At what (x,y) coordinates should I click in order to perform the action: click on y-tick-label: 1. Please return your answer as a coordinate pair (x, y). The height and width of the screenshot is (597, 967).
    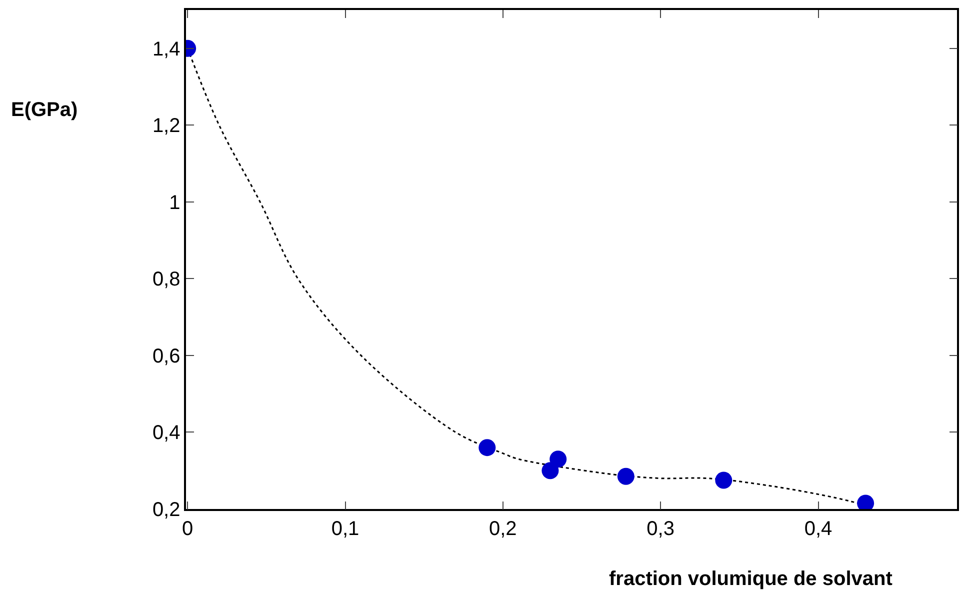
    Looking at the image, I should click on (174, 203).